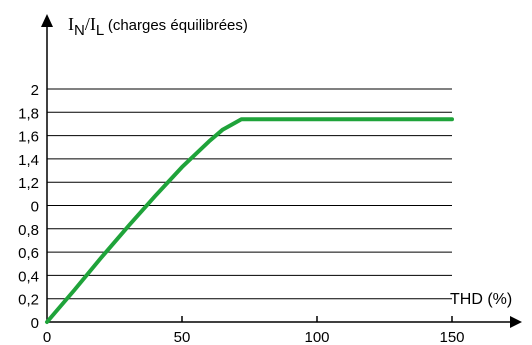  I want to click on y-tick-label: 0,6, so click(28, 253).